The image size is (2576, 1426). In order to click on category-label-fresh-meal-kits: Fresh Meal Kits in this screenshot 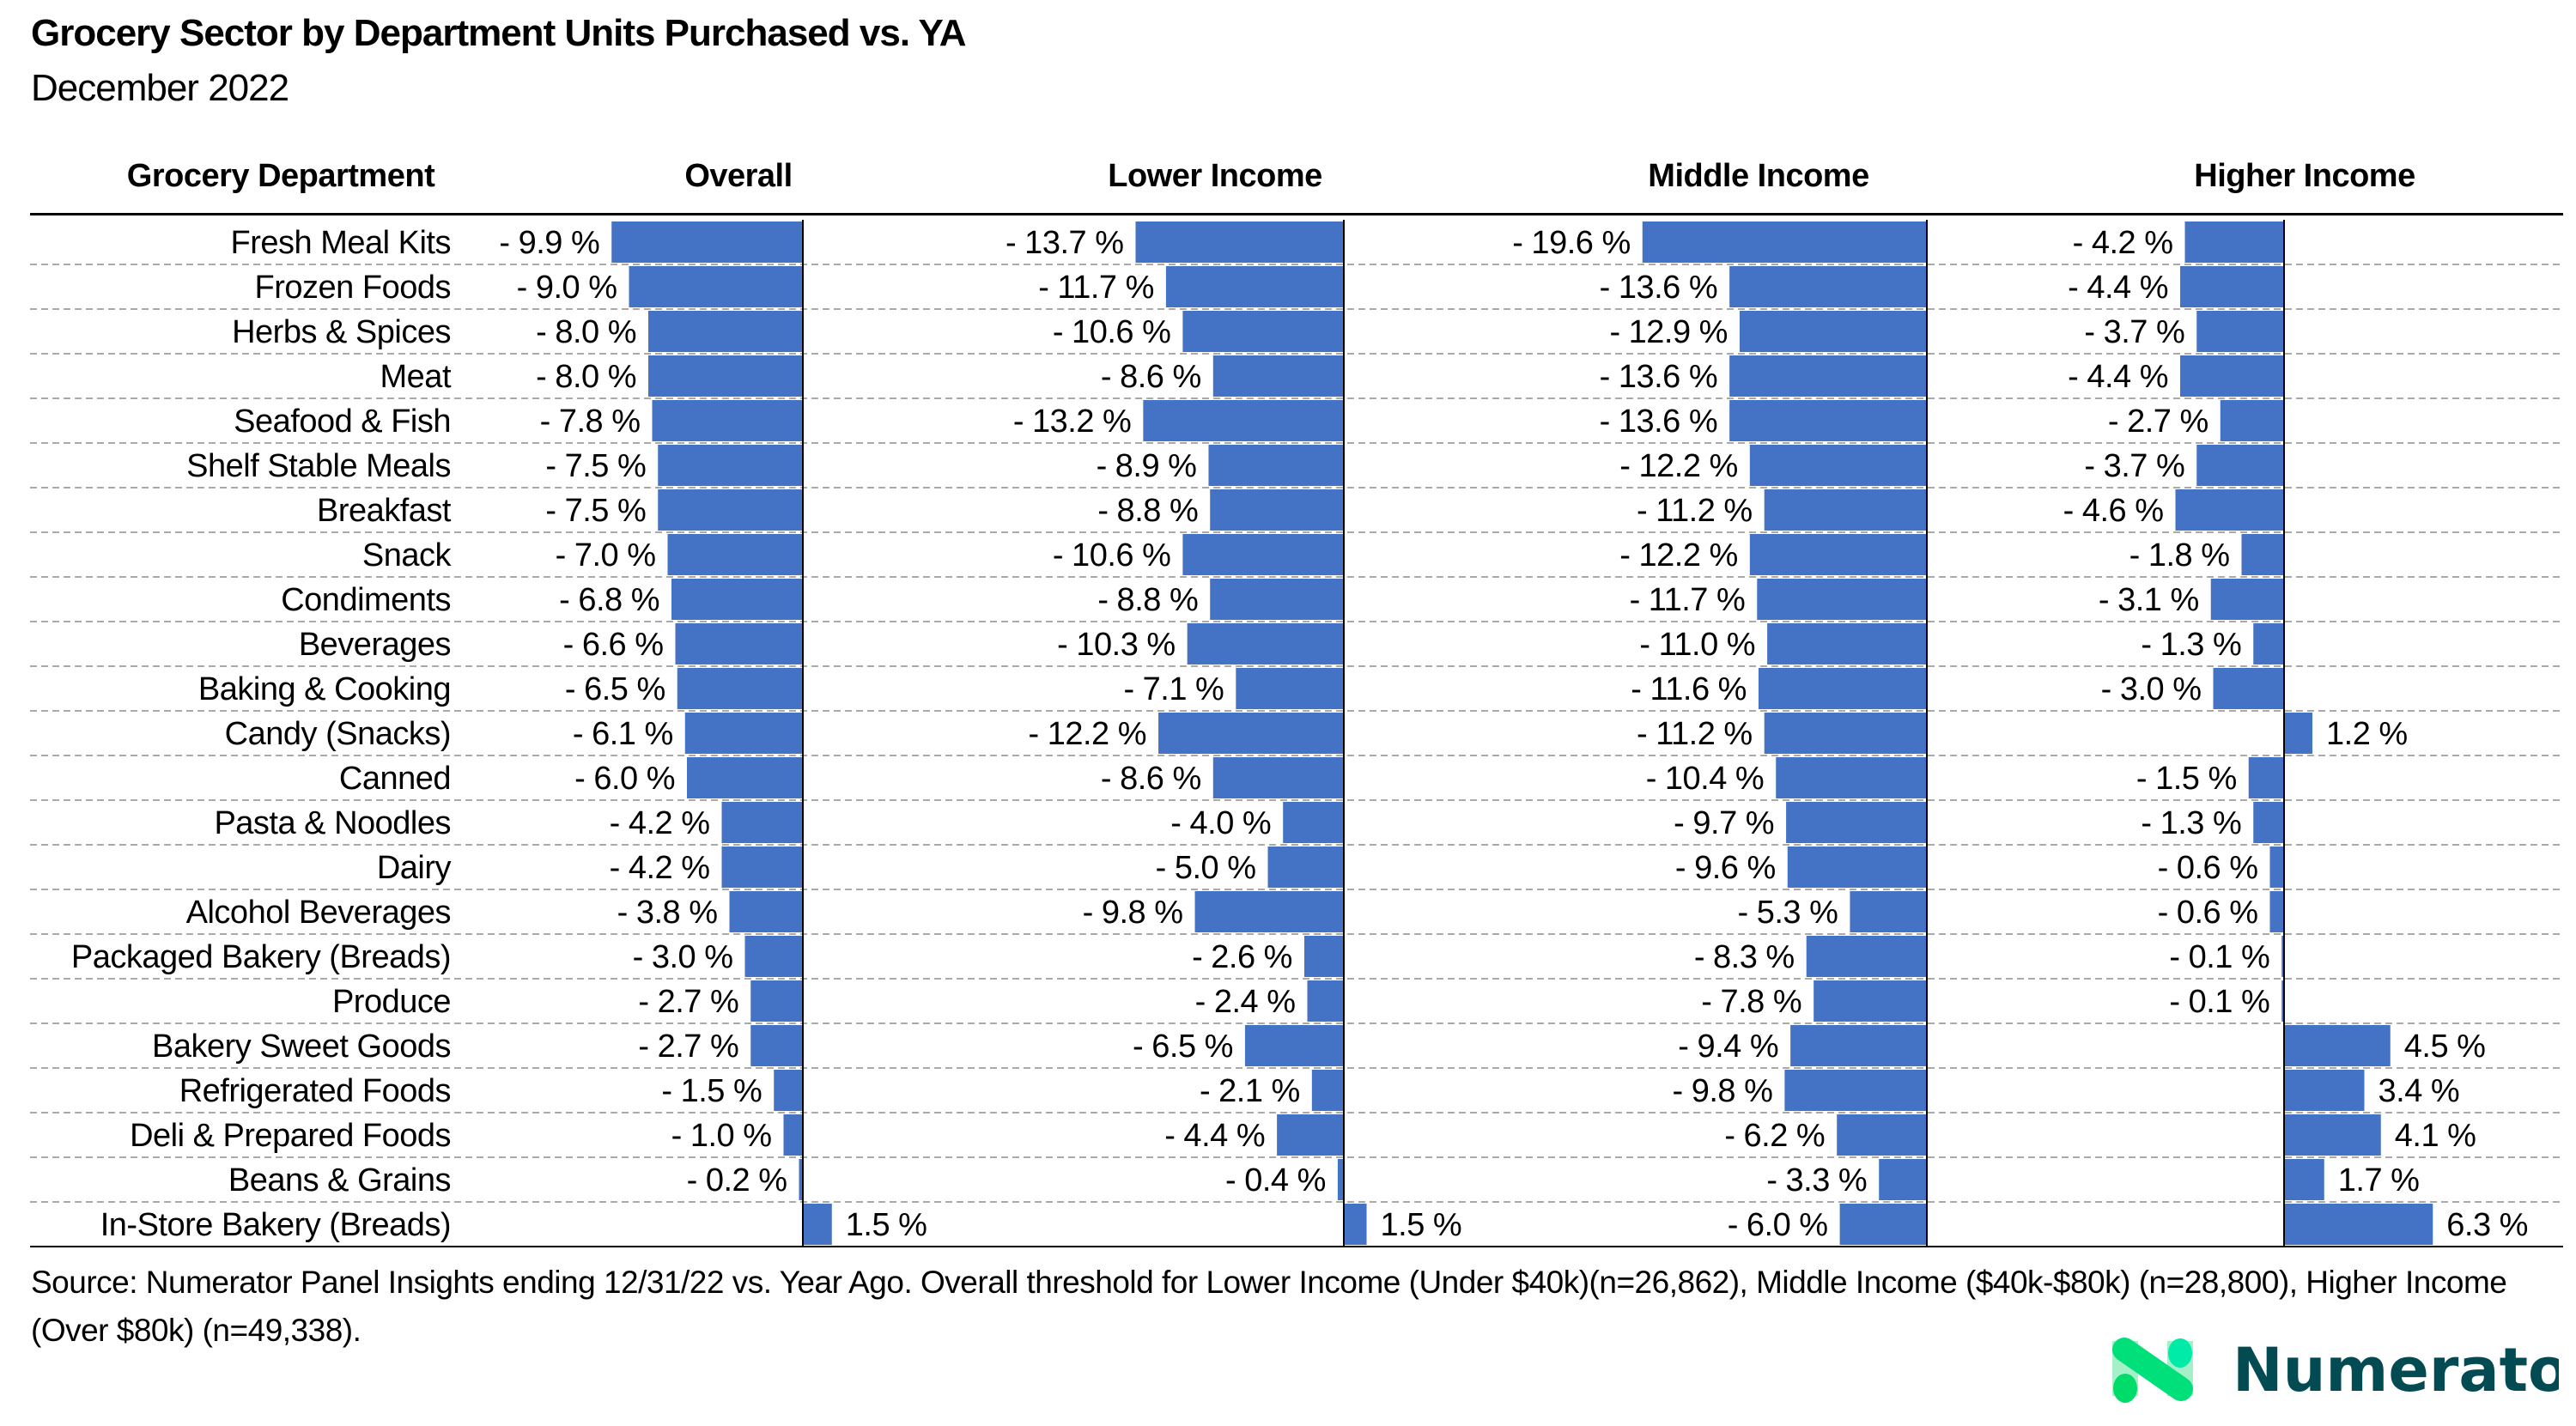, I will do `click(341, 243)`.